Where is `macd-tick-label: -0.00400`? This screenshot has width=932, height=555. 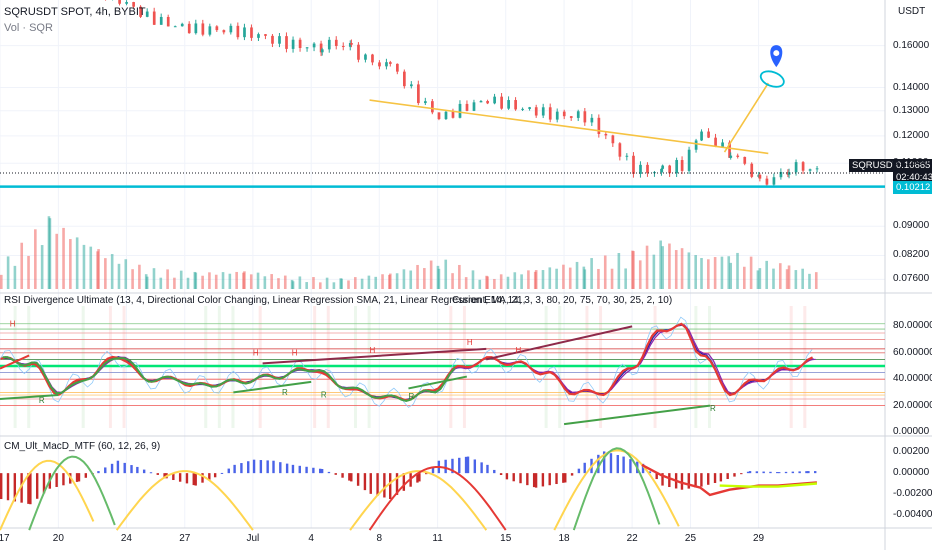
macd-tick-label: -0.00400 is located at coordinates (912, 514).